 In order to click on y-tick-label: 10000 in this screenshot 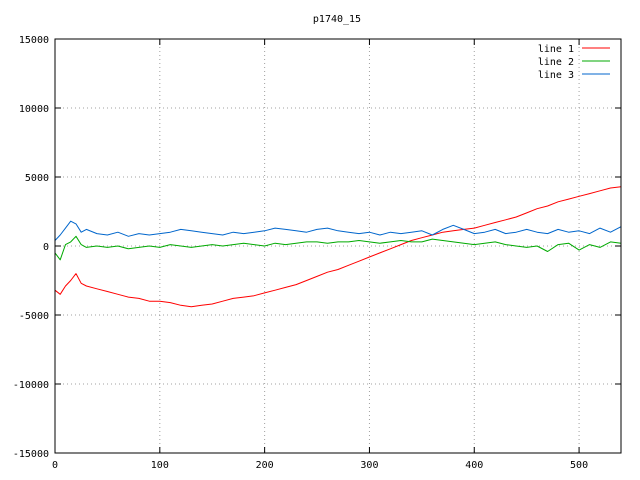, I will do `click(34, 109)`.